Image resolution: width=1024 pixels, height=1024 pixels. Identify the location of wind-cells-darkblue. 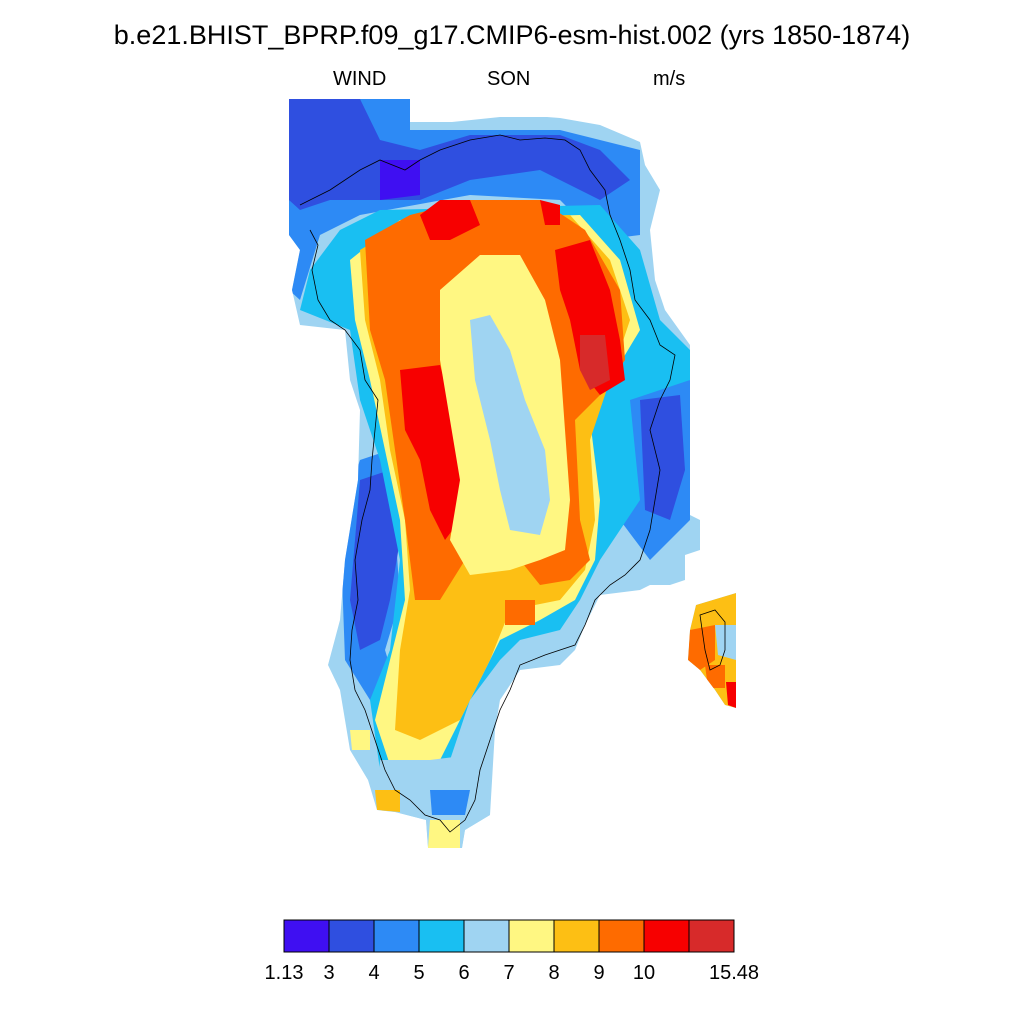
(459, 154).